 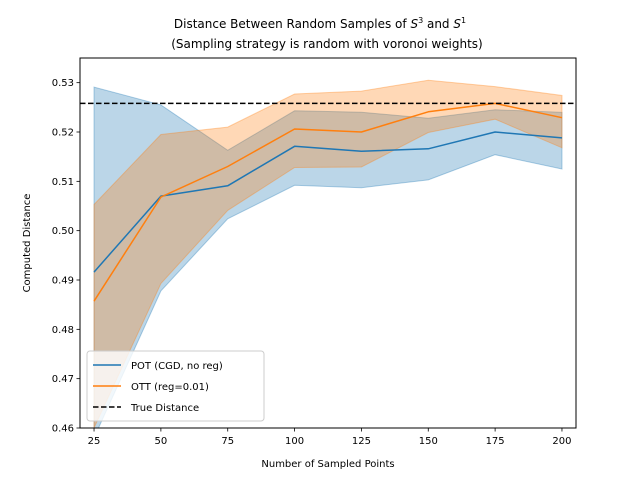 I want to click on x-tick-label: 200, so click(x=561, y=441).